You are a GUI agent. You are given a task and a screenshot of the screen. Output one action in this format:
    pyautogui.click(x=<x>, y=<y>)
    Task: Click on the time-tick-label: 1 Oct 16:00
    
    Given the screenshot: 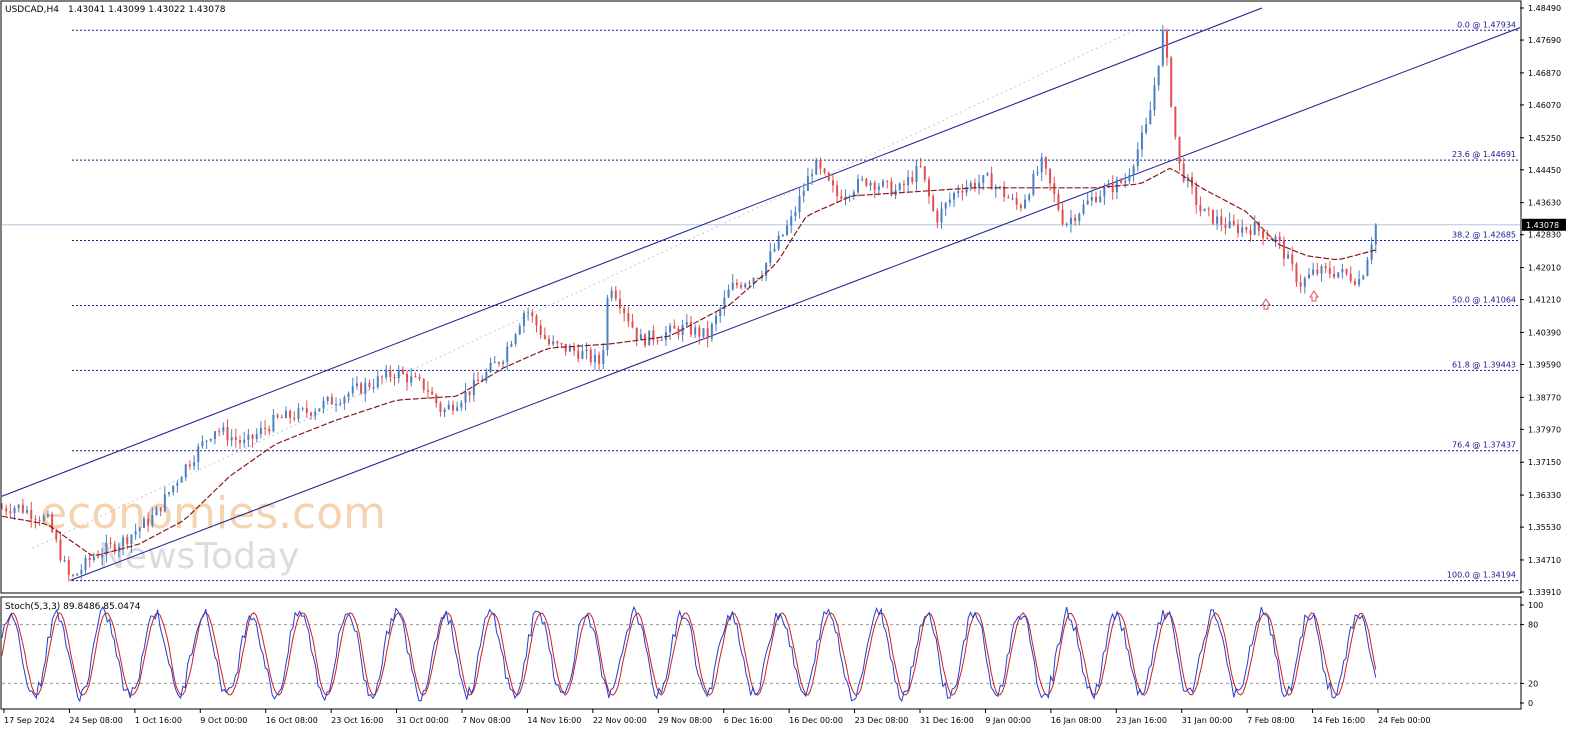 What is the action you would take?
    pyautogui.click(x=158, y=720)
    